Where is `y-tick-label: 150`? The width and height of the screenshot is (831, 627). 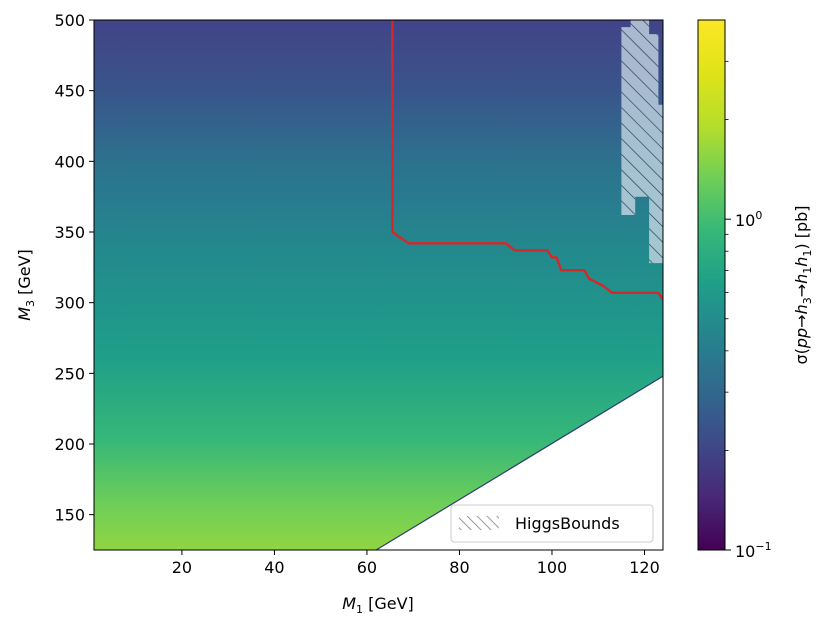 y-tick-label: 150 is located at coordinates (69, 515).